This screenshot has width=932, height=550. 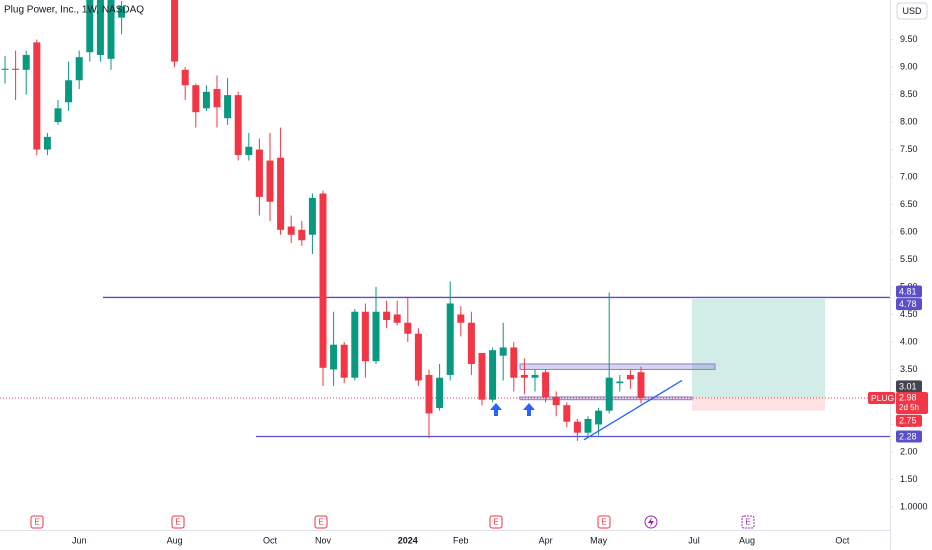 I want to click on x-tick-label: May, so click(x=599, y=540).